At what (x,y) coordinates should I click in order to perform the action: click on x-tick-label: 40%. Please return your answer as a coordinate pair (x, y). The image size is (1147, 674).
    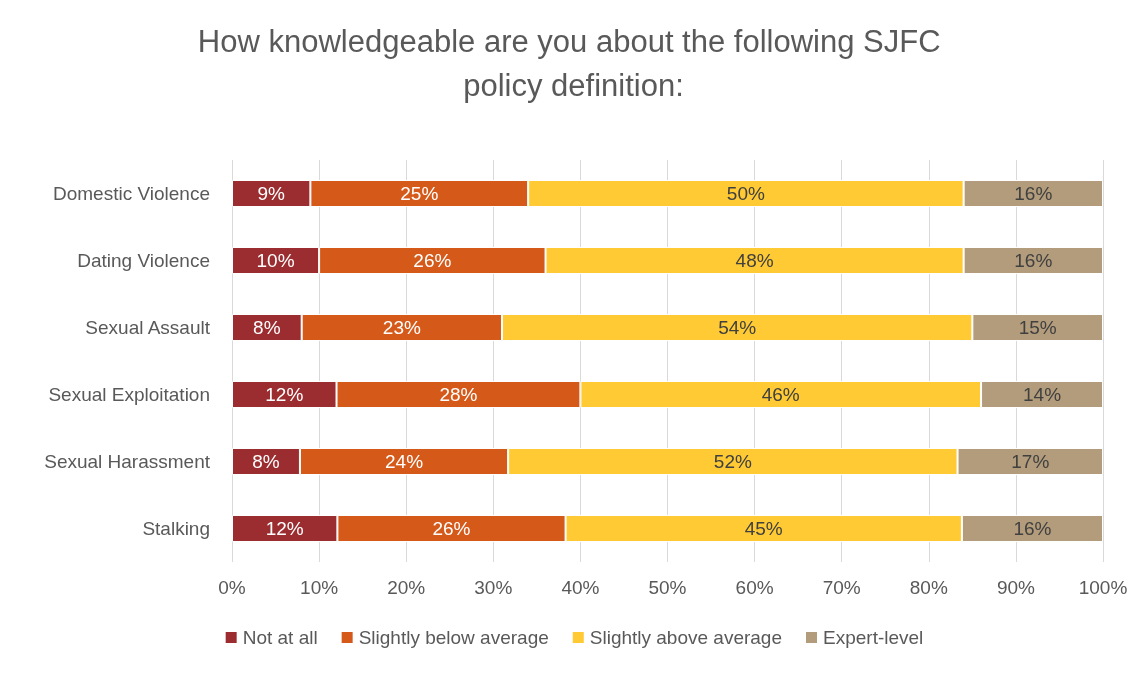
    Looking at the image, I should click on (580, 587).